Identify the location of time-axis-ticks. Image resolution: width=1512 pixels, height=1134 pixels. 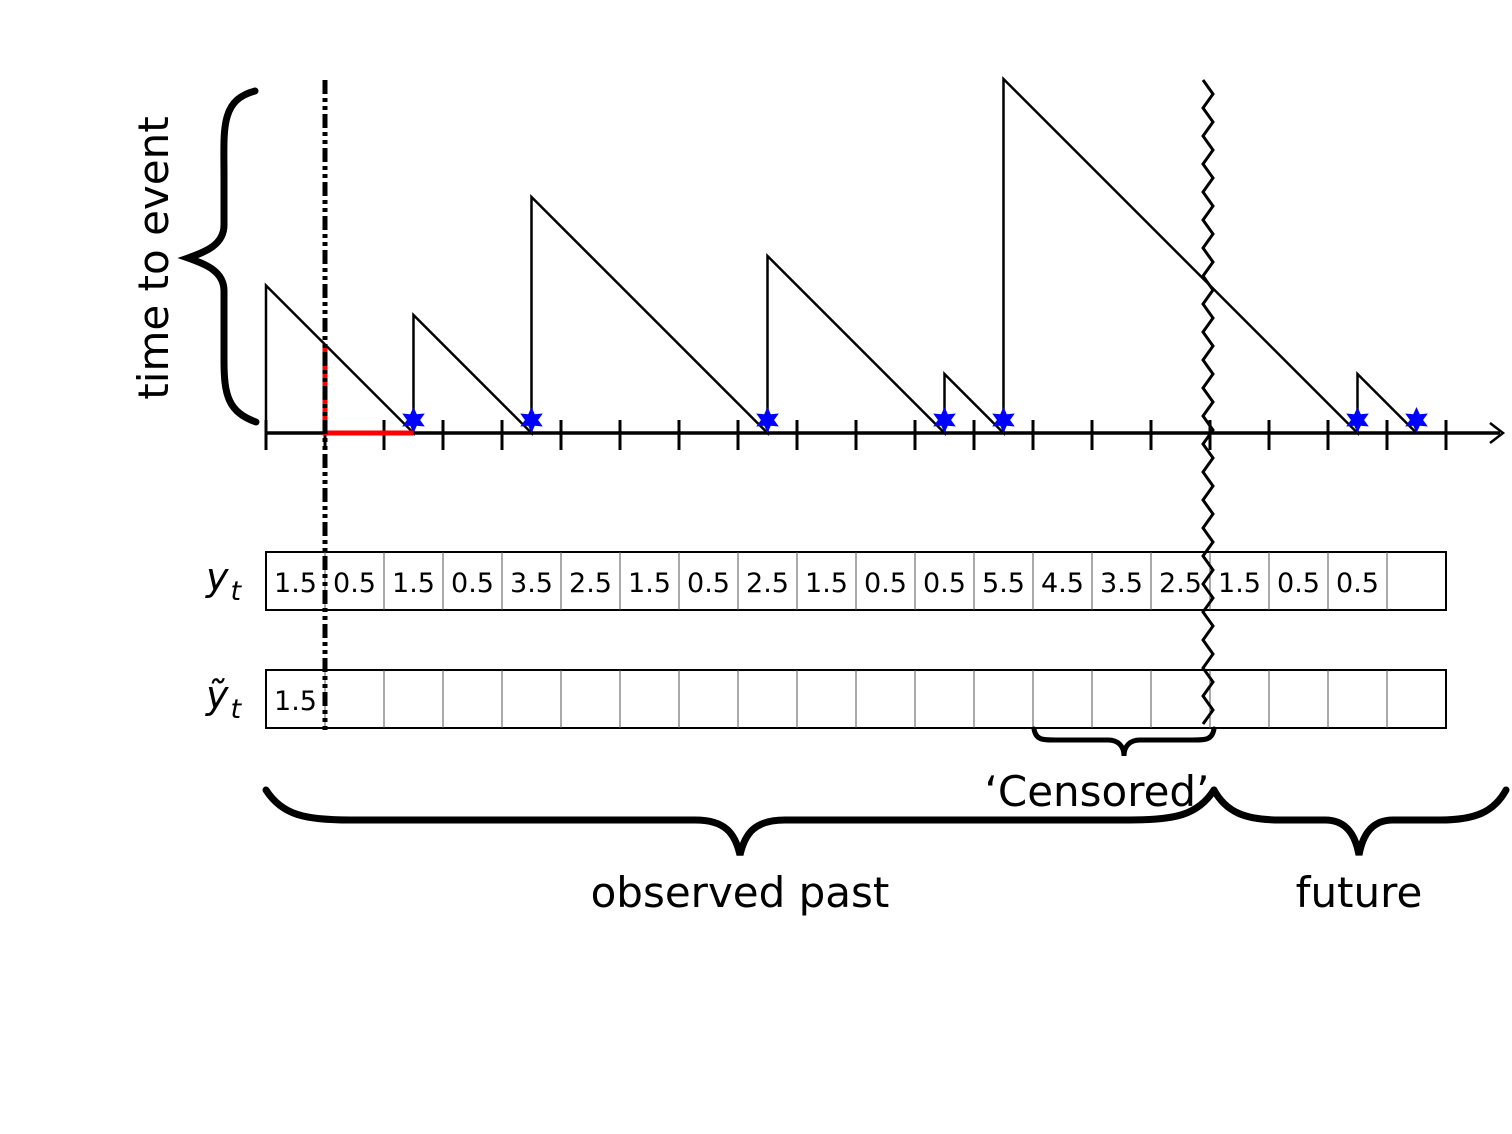
(856, 435).